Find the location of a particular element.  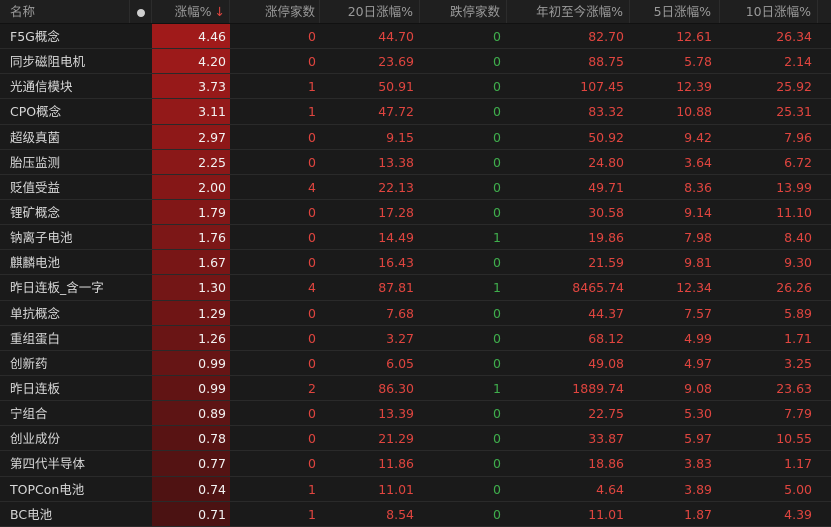

change-10d: 9.30 is located at coordinates (798, 263).